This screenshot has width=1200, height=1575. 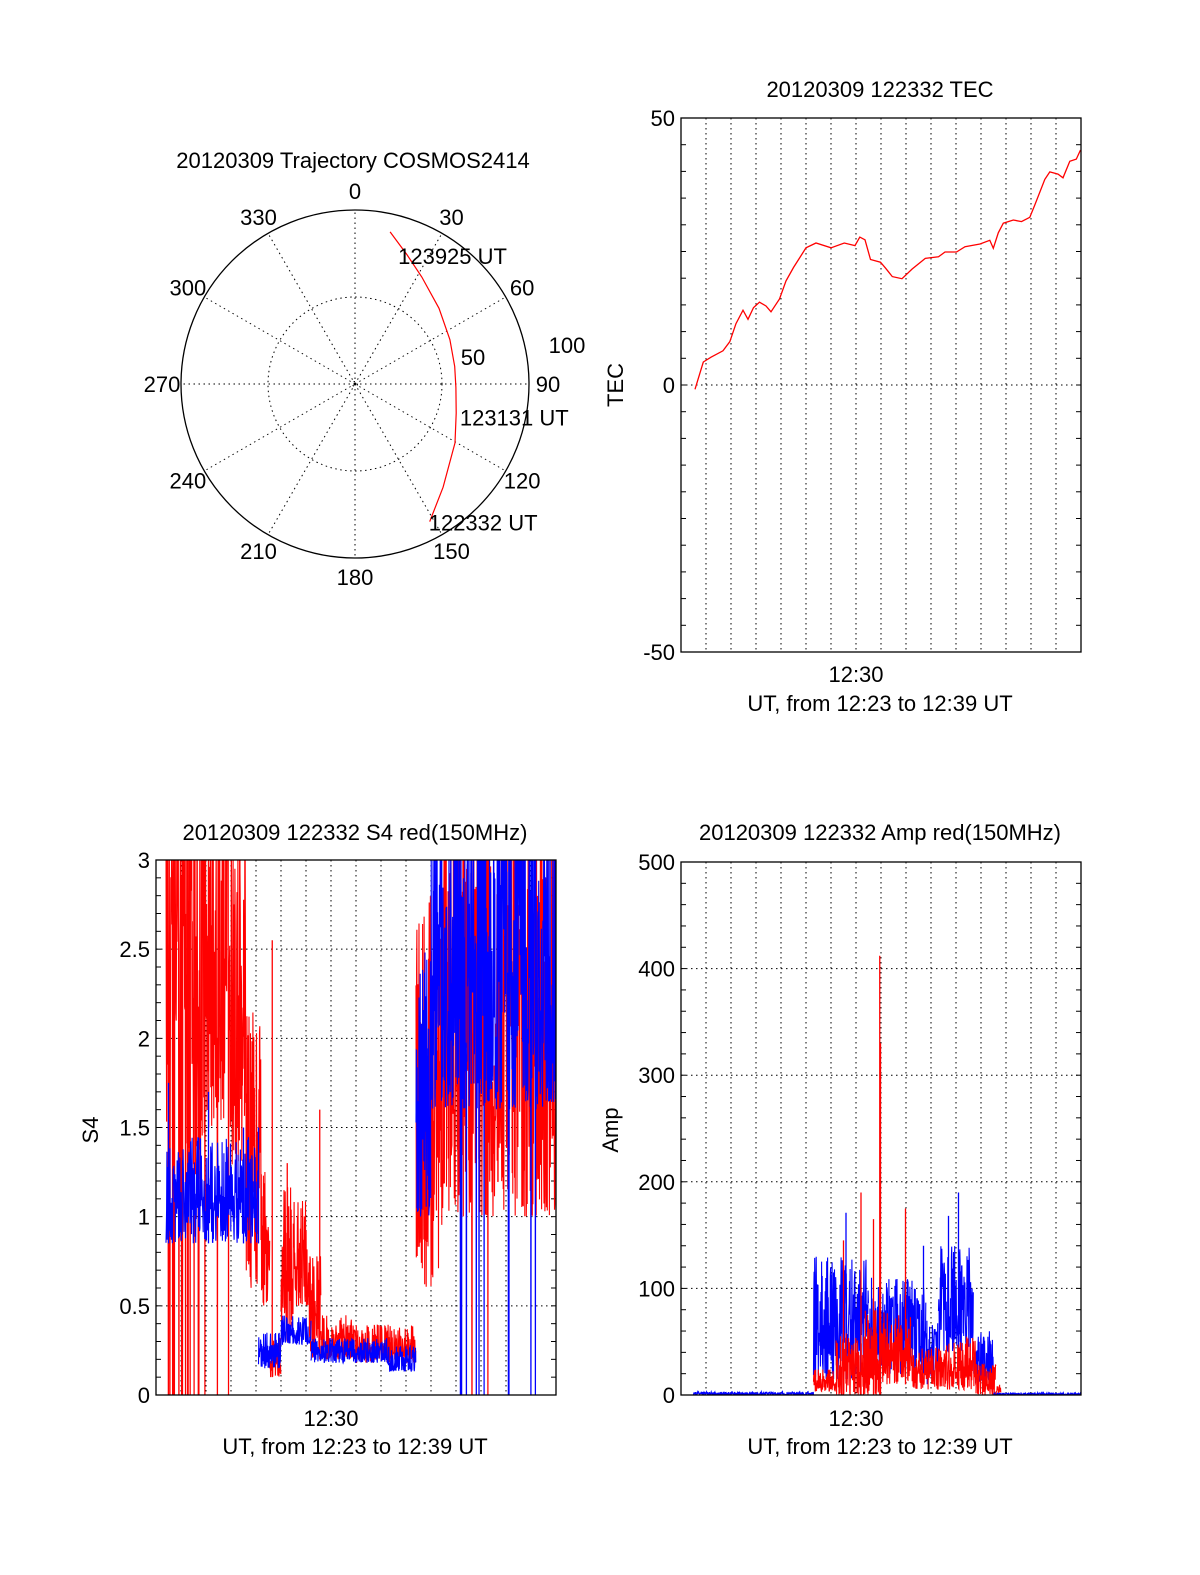 What do you see at coordinates (330, 1418) in the screenshot?
I see `s4-xtick-label: 12:30` at bounding box center [330, 1418].